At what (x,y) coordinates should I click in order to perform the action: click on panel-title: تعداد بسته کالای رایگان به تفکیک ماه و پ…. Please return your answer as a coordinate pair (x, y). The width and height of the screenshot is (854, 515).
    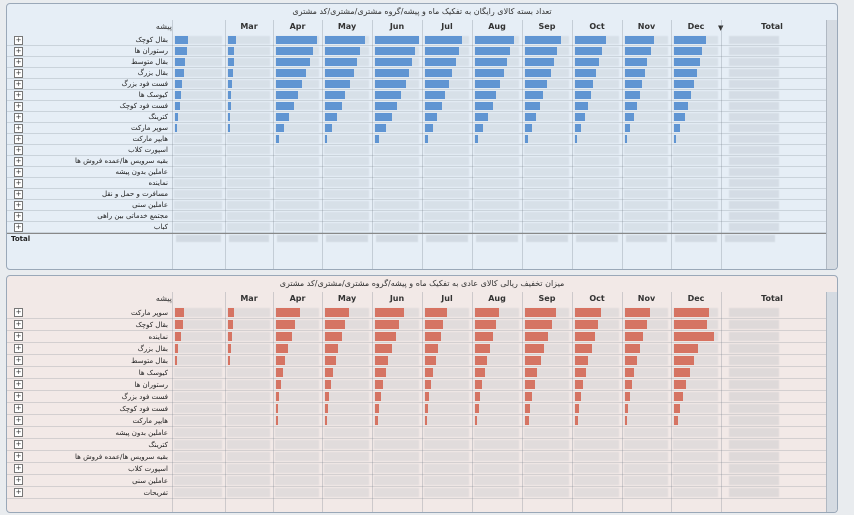
    Looking at the image, I should click on (422, 12).